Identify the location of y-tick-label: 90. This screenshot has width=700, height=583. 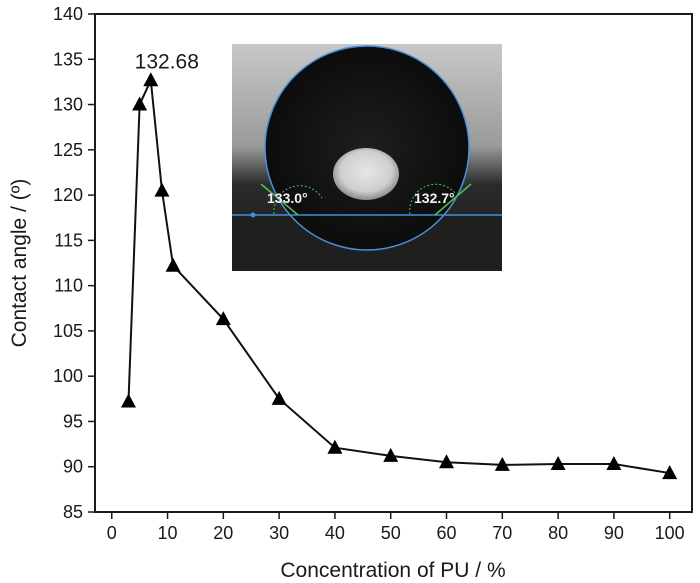
(73, 467).